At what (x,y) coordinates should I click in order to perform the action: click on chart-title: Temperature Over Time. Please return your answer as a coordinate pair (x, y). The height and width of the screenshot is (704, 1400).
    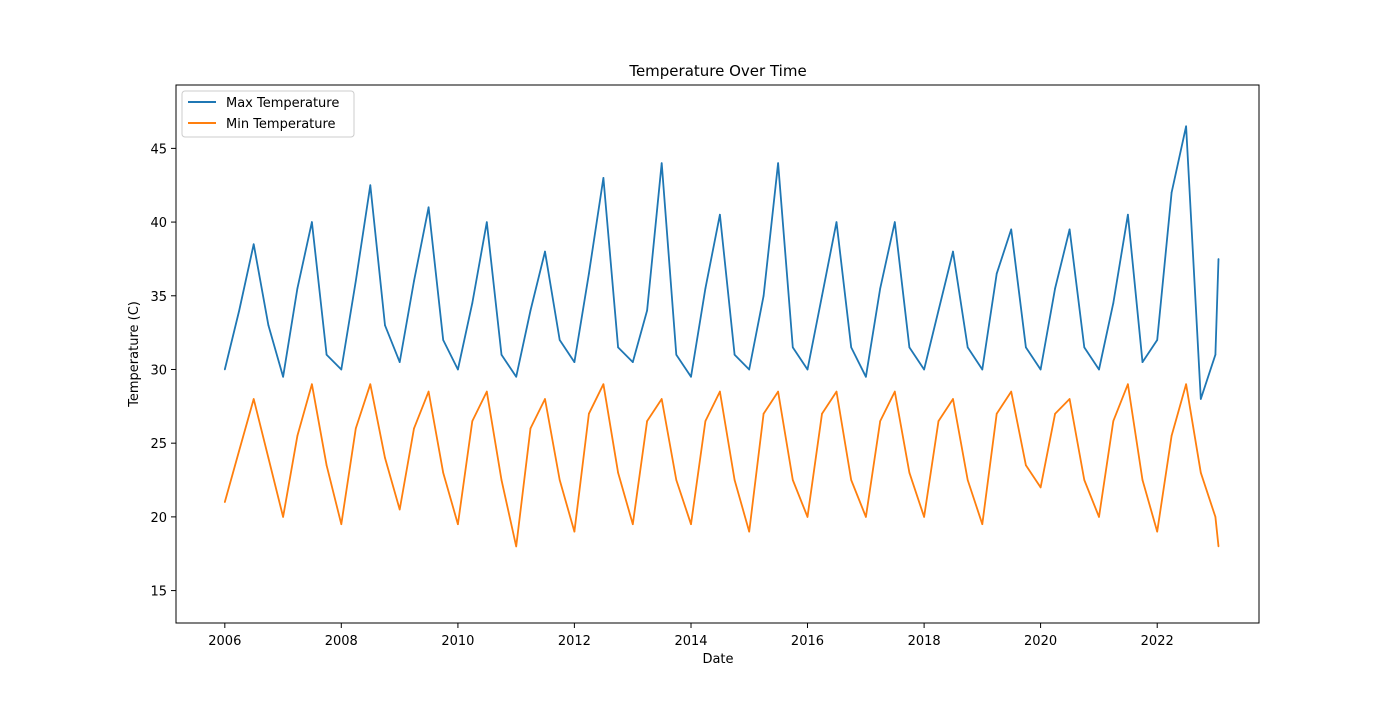
    Looking at the image, I should click on (717, 71).